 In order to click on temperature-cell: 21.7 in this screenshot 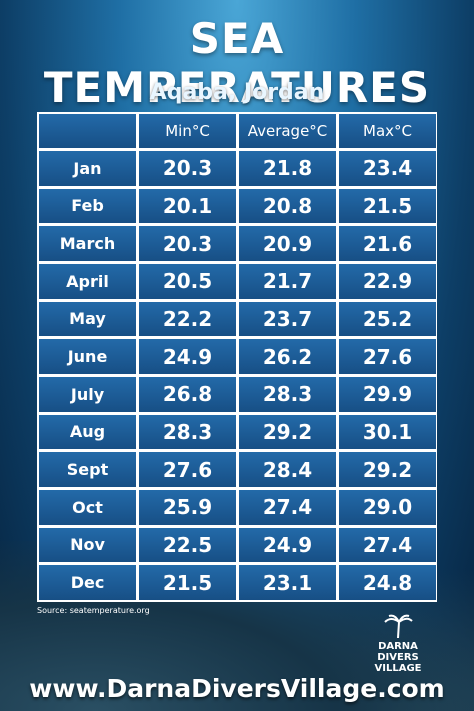, I will do `click(287, 281)`.